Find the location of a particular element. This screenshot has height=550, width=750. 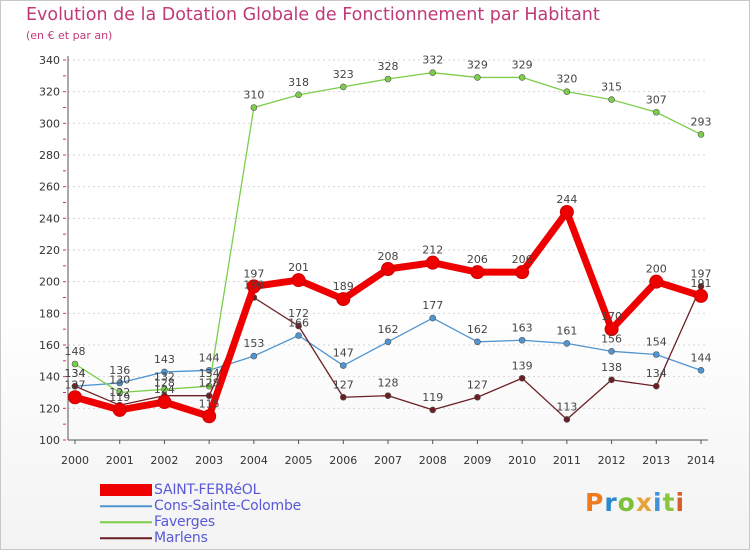

data-label: 134 is located at coordinates (75, 373).